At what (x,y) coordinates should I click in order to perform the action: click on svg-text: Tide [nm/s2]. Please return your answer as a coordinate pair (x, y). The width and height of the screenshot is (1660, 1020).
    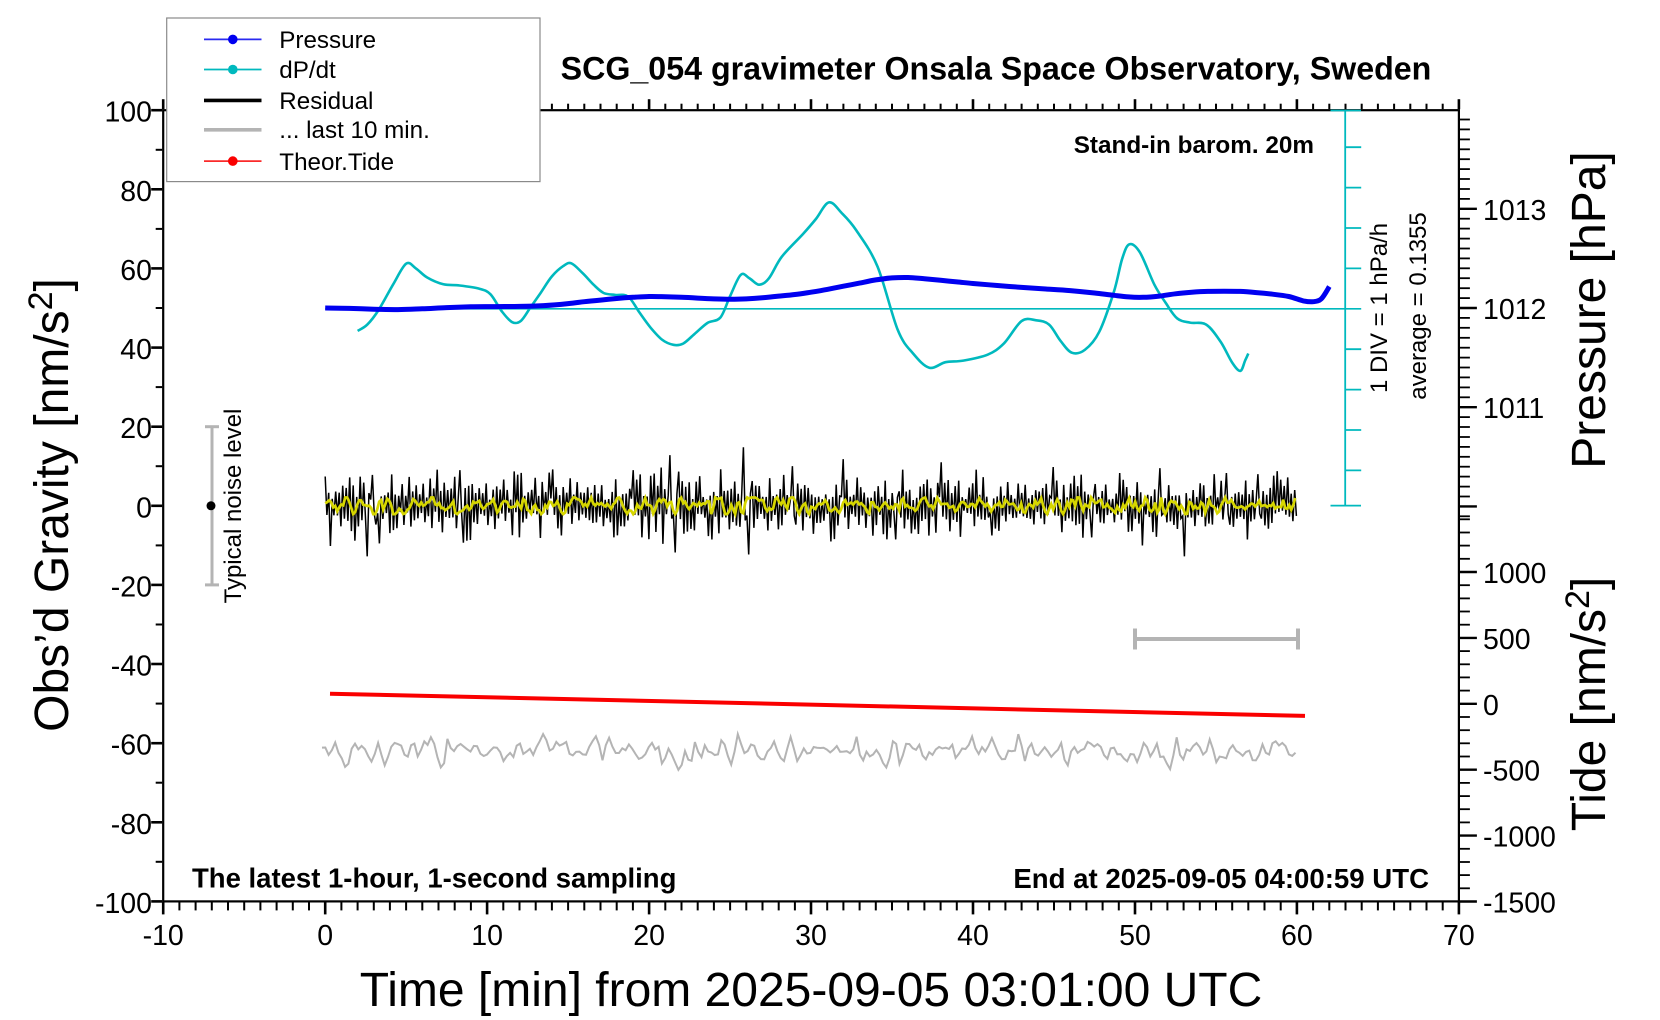
    Looking at the image, I should click on (1587, 704).